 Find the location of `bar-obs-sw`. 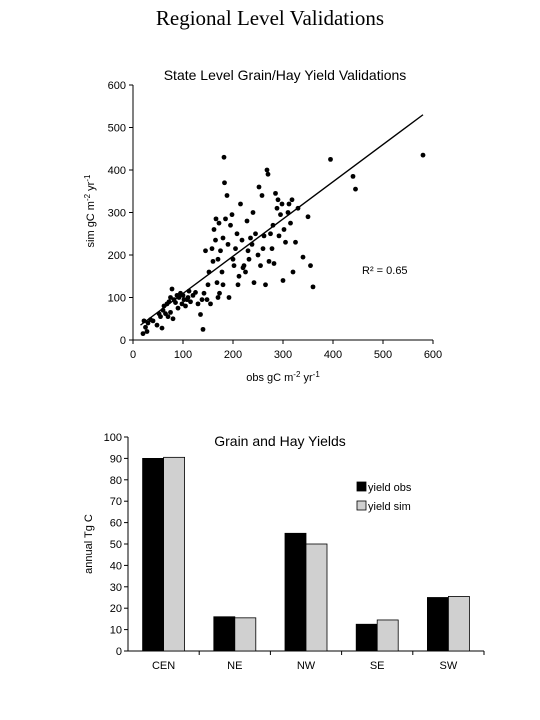

bar-obs-sw is located at coordinates (437, 624).